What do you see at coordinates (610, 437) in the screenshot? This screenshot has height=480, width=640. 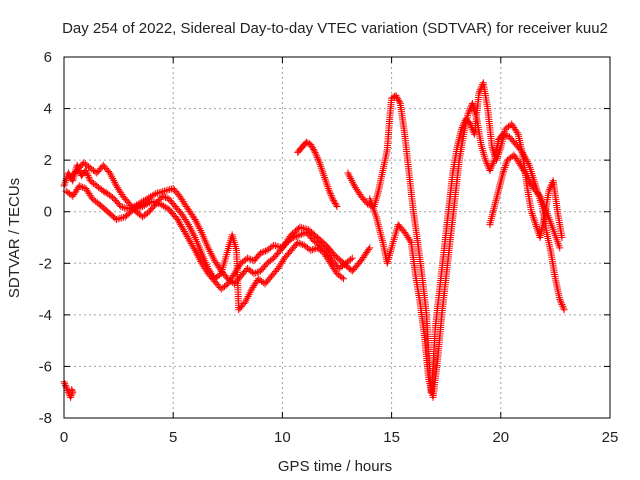 I see `x-tick-label: 25` at bounding box center [610, 437].